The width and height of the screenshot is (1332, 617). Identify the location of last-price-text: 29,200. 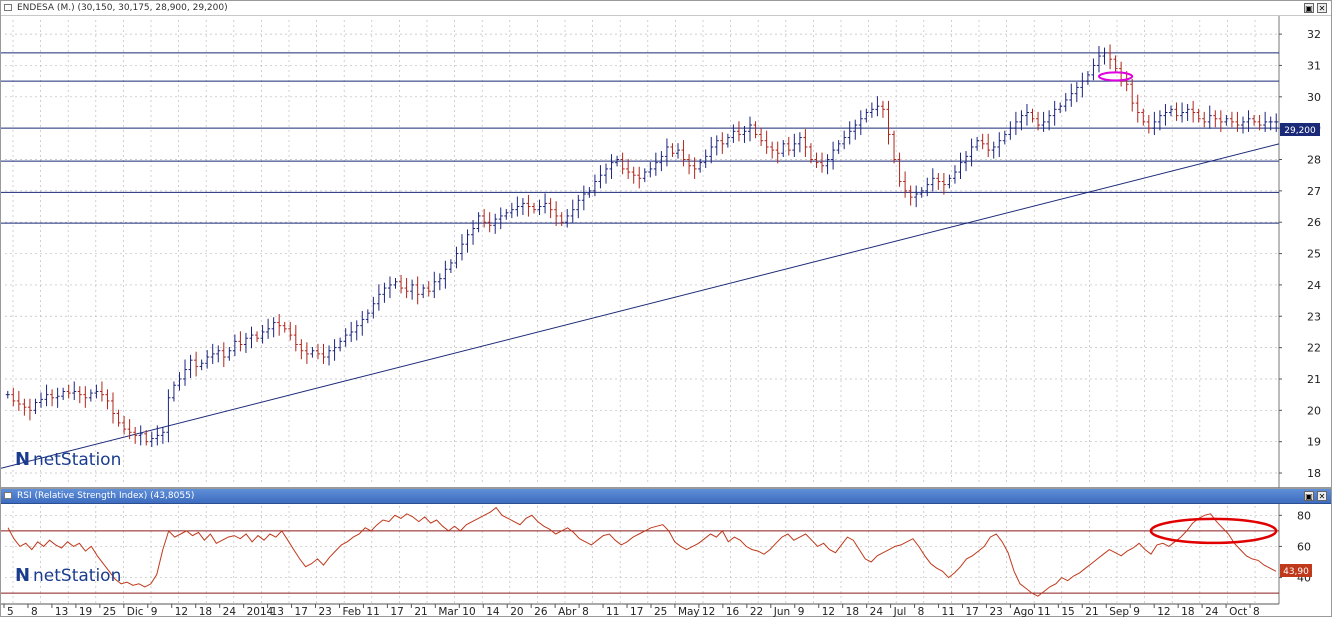
(1300, 131).